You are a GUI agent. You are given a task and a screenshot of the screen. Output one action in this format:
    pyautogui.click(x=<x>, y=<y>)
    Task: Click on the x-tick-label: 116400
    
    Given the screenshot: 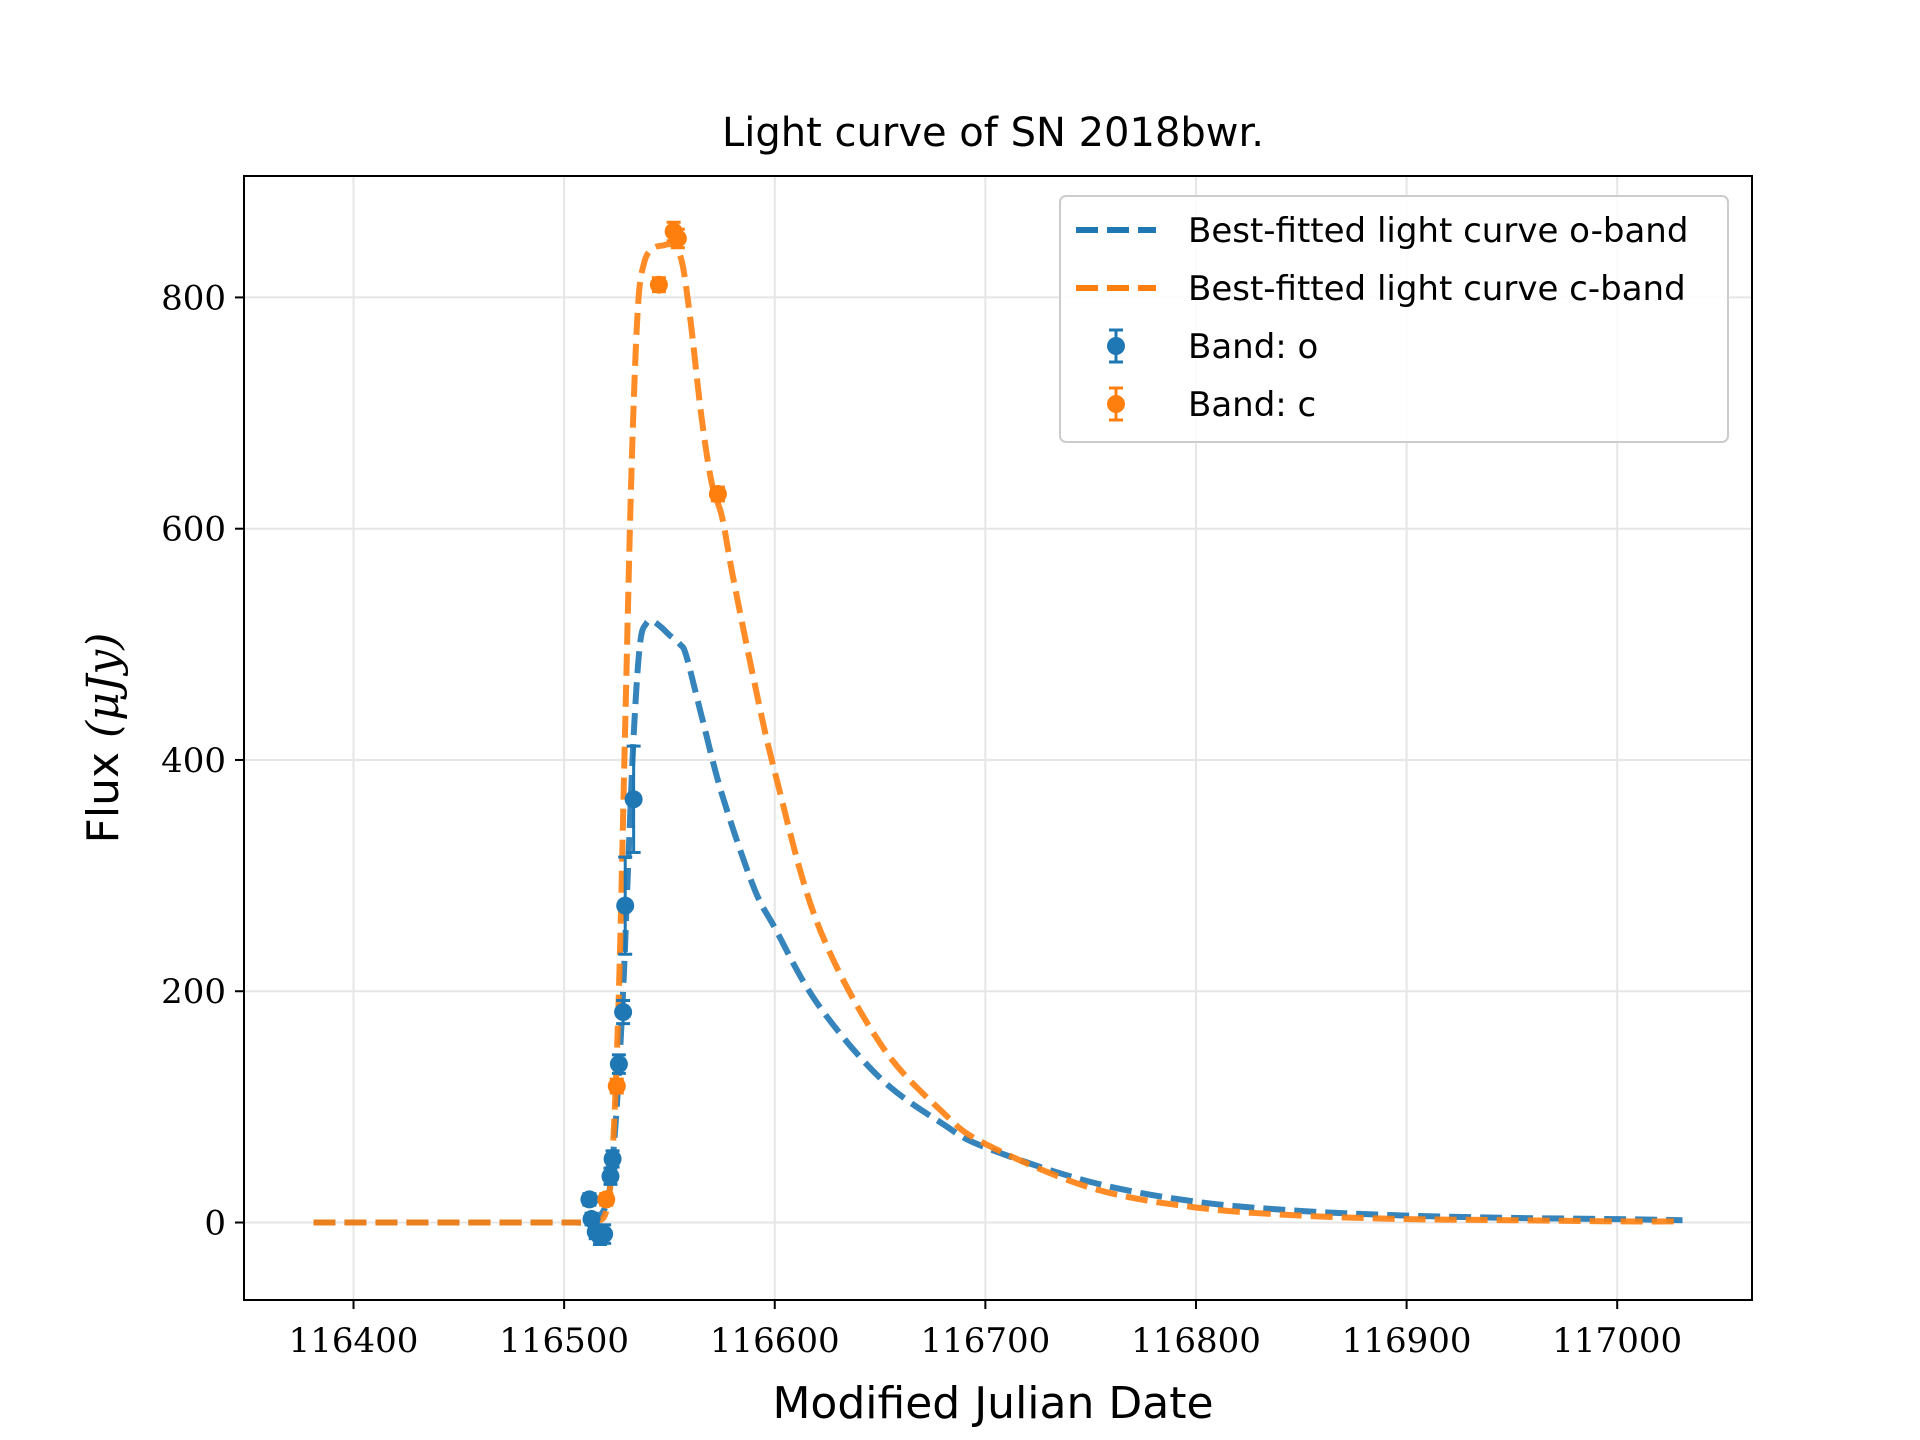 What is the action you would take?
    pyautogui.click(x=354, y=1341)
    